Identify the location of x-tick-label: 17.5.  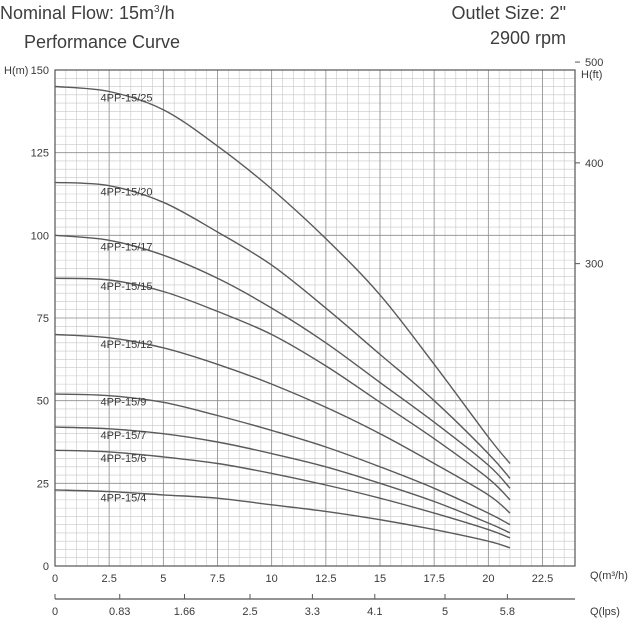
(433, 579).